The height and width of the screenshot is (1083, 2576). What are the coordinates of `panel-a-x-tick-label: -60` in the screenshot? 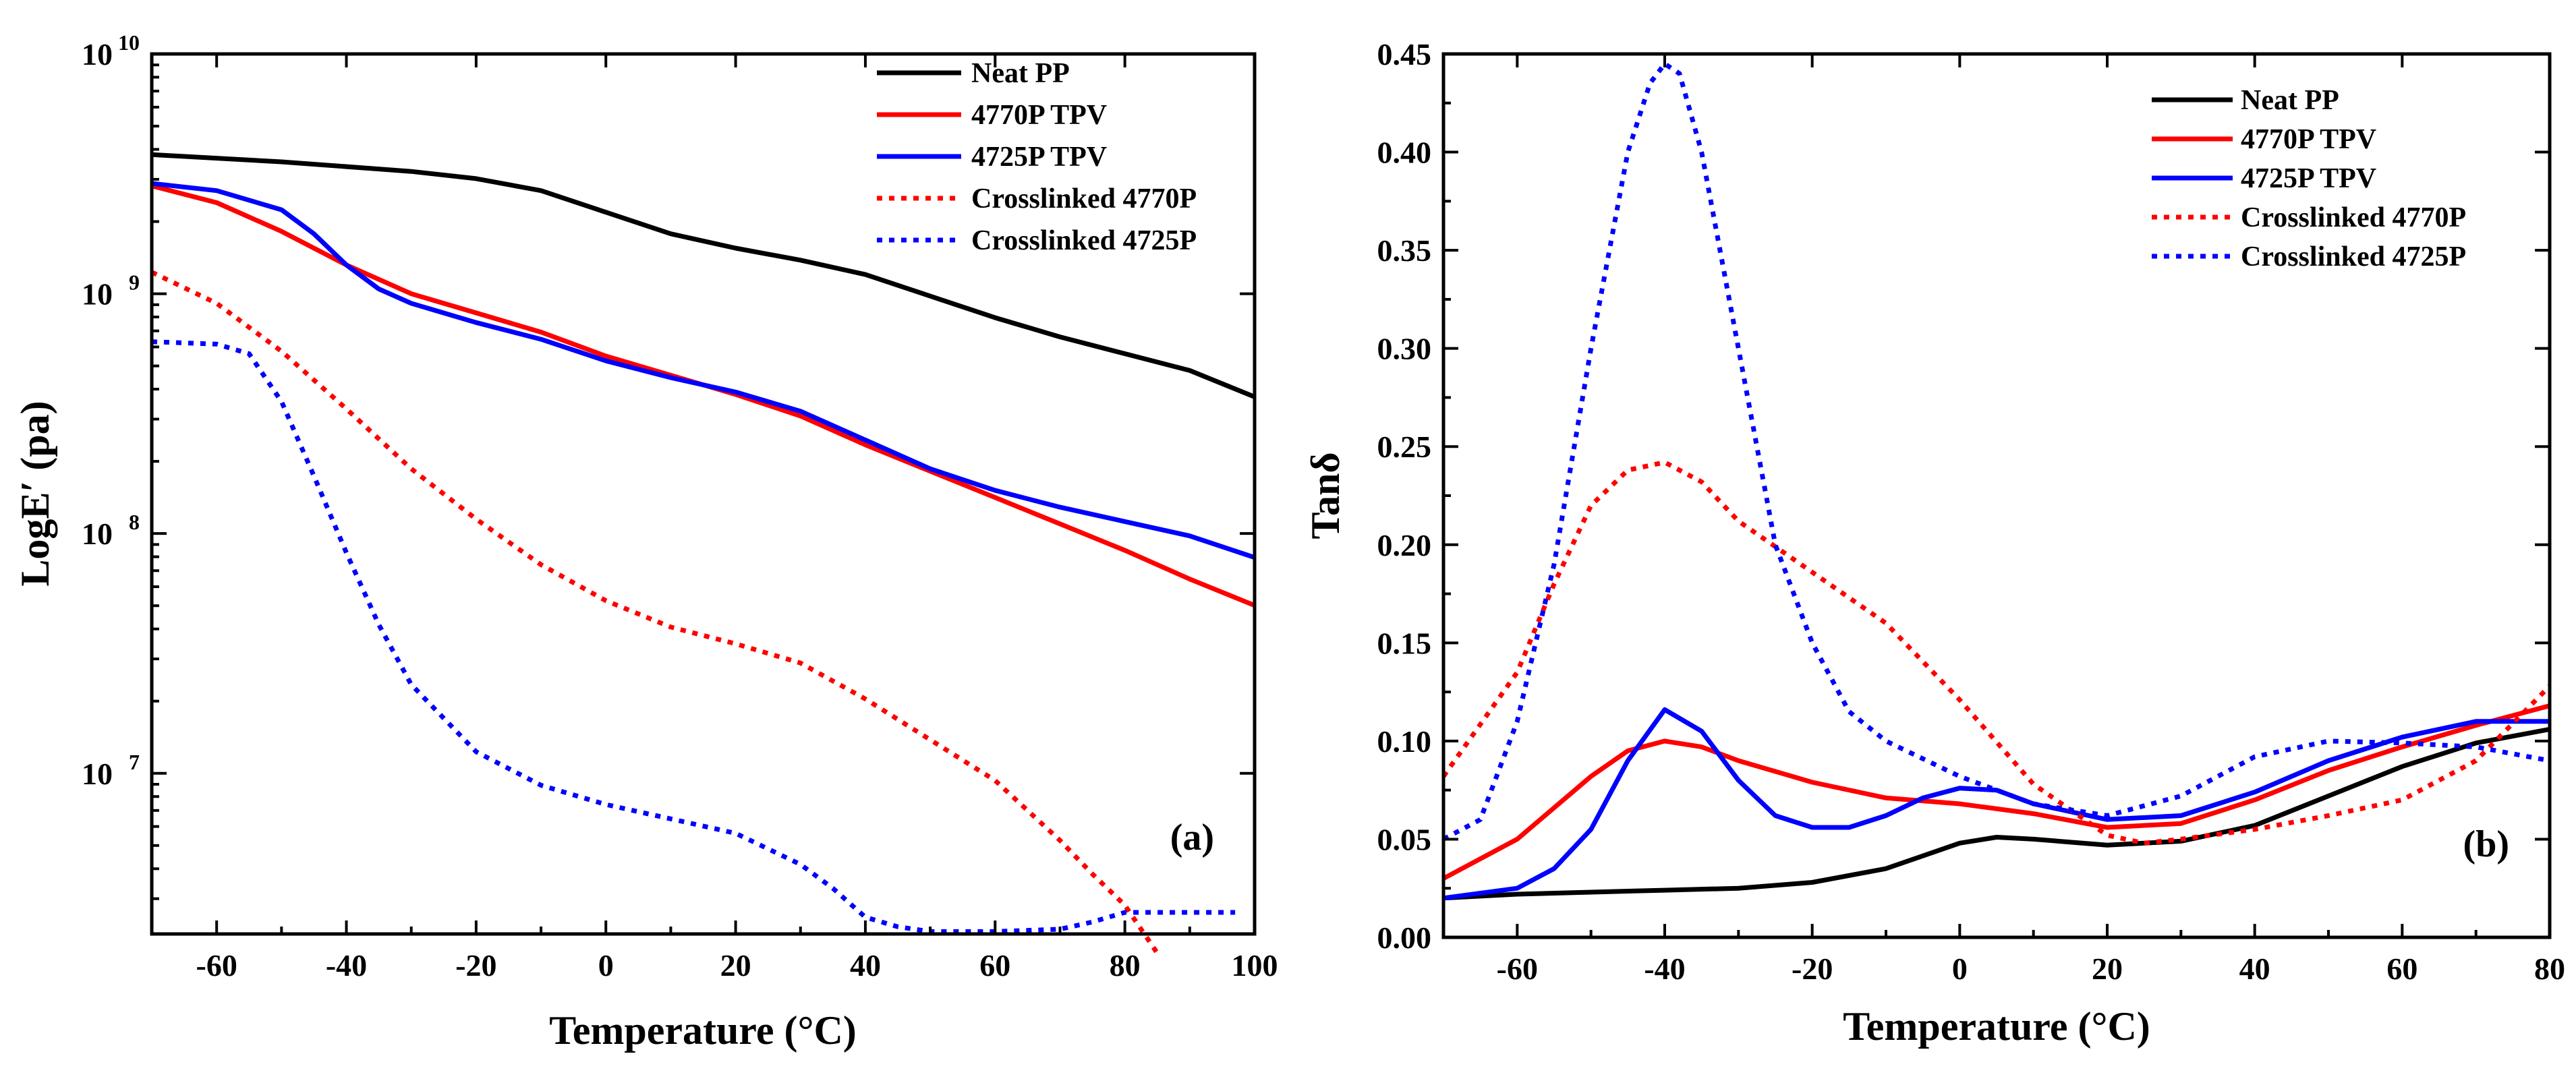 It's located at (216, 966).